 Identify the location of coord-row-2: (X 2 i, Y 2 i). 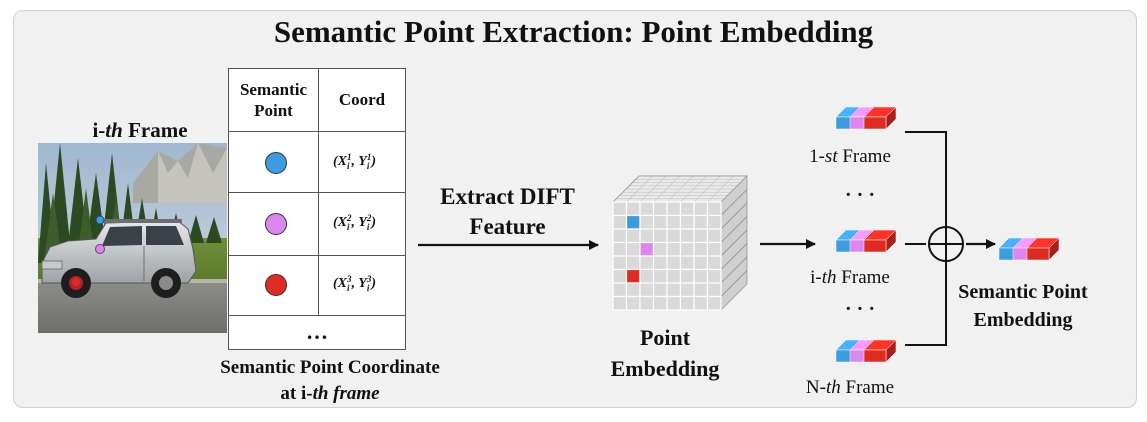
(354, 222).